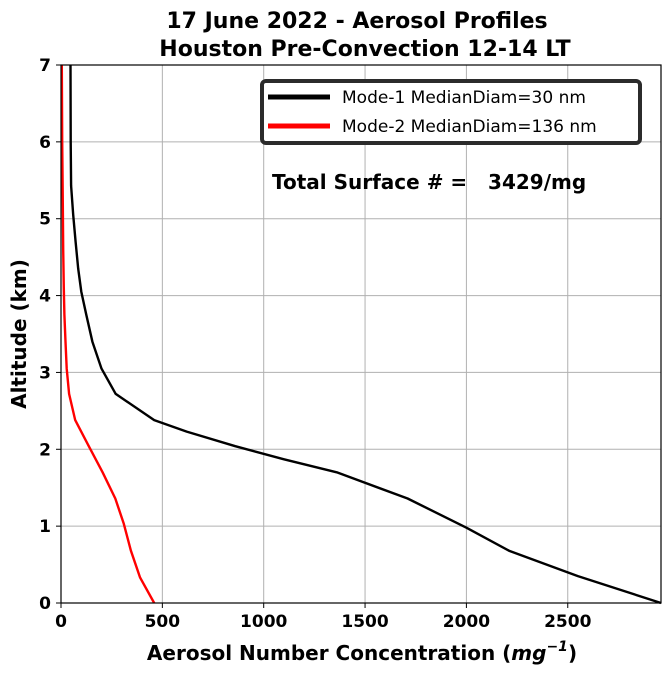 The image size is (670, 677). I want to click on x-axis-label-exponent: −1, so click(556, 647).